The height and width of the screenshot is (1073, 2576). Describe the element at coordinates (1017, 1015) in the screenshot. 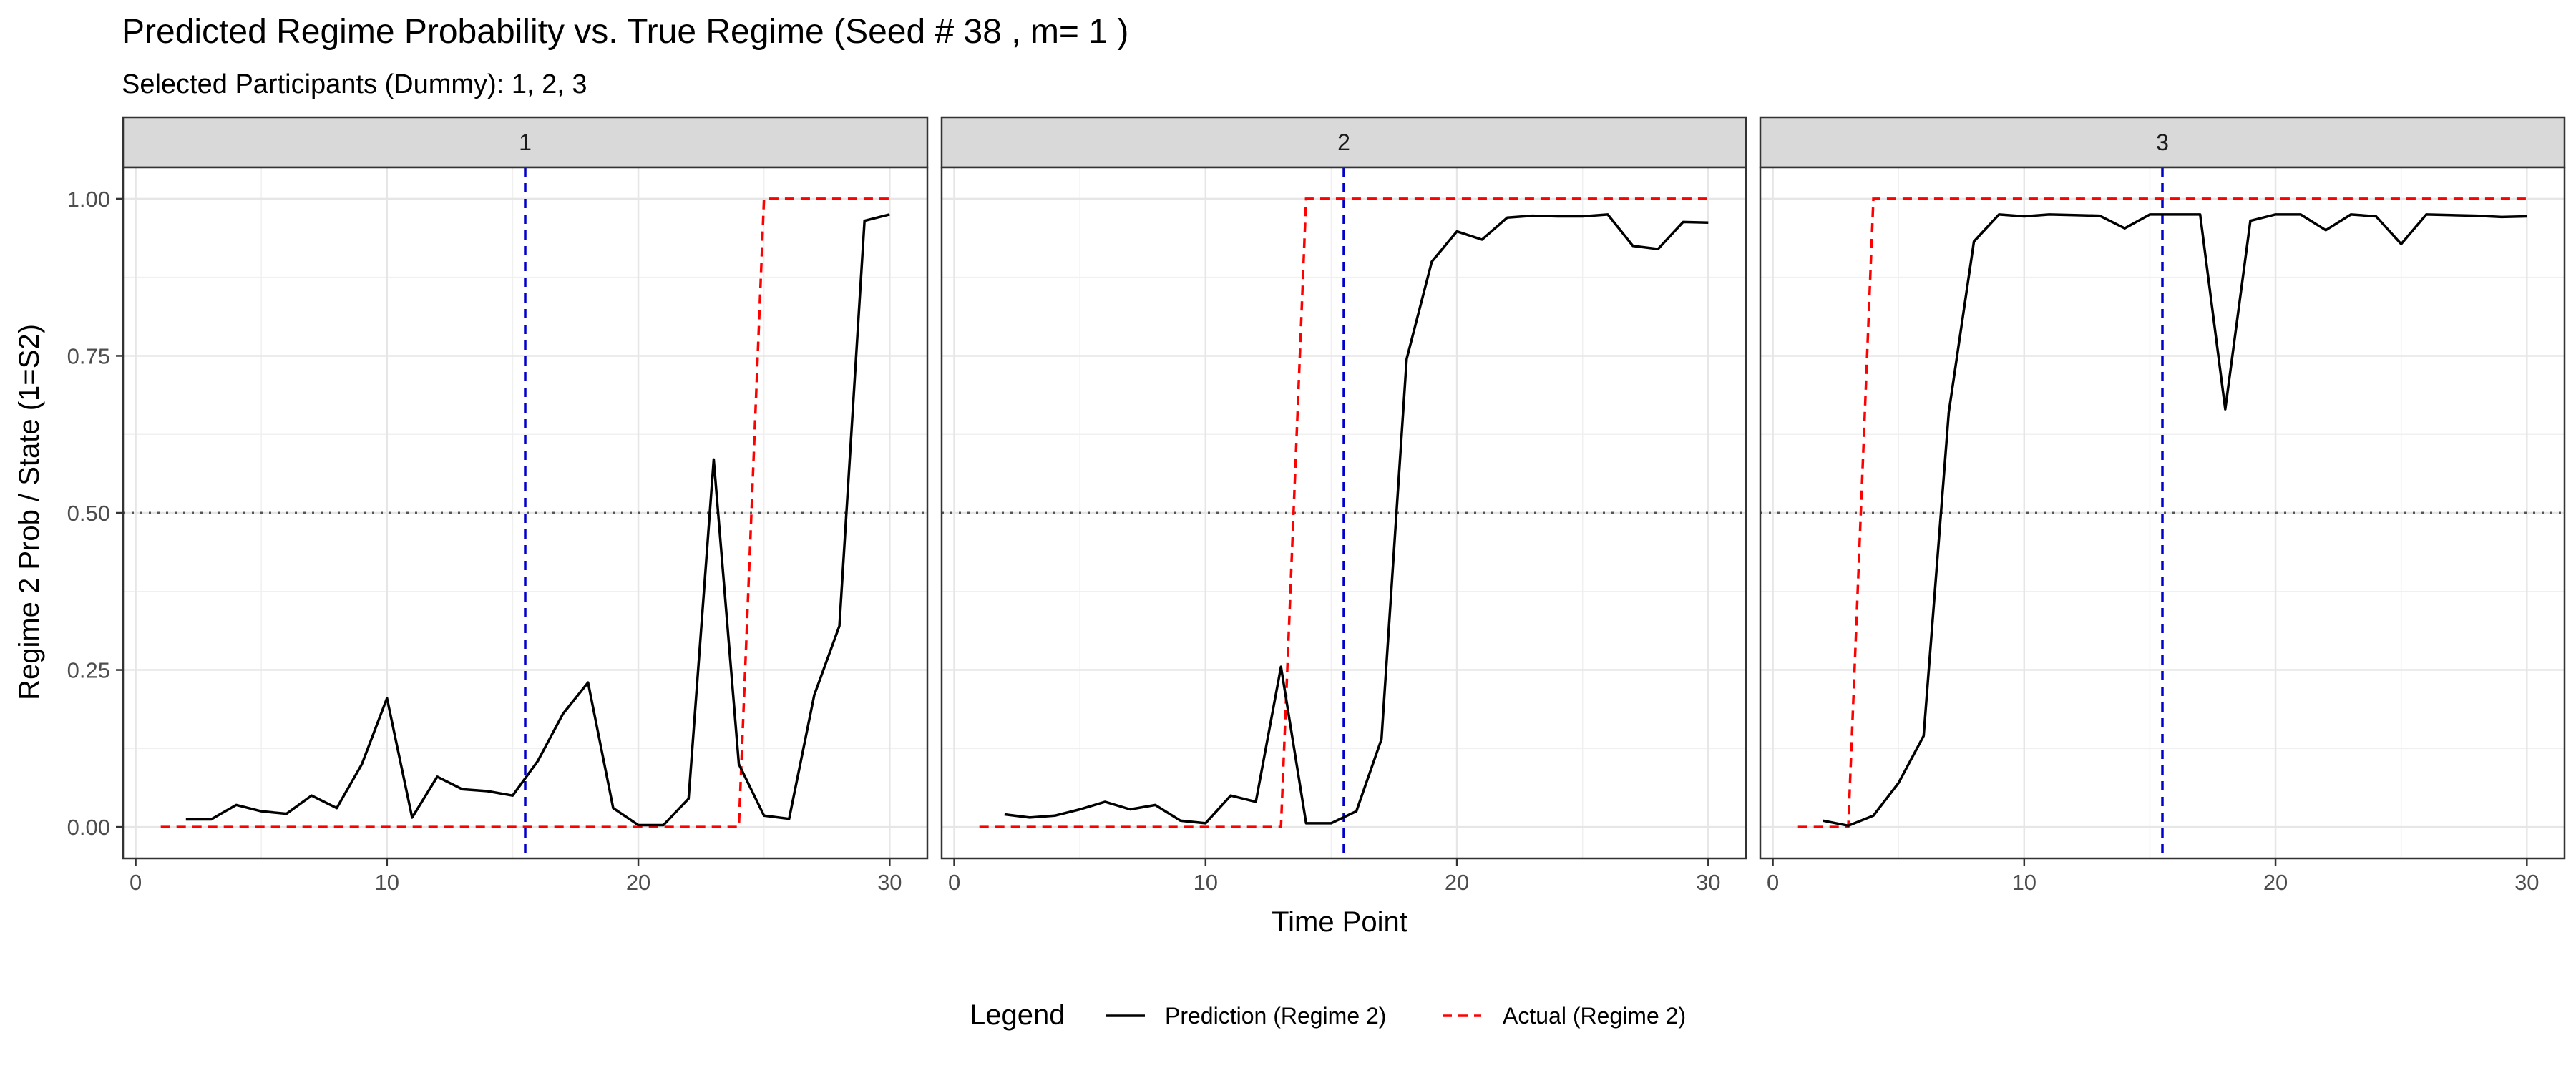

I see `legend-title: Legend` at that location.